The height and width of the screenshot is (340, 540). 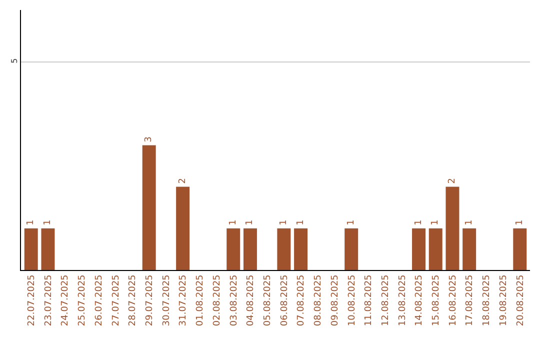 I want to click on x-tick-label: 24.07.2025, so click(x=65, y=300).